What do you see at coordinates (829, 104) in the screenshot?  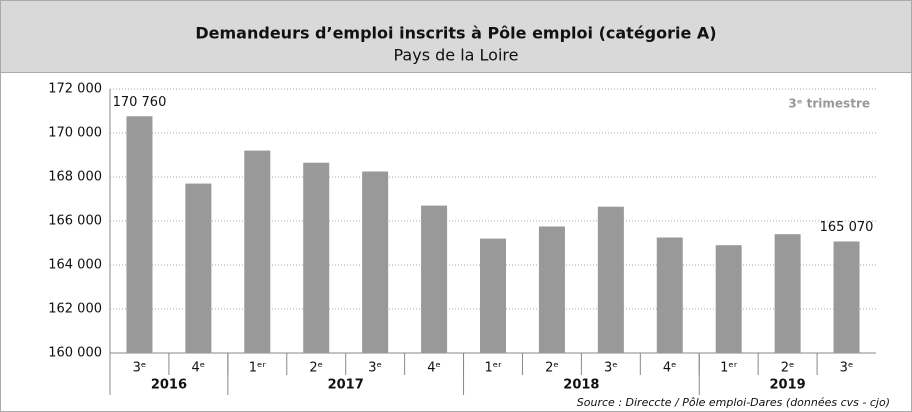 I see `annotation: 3ᵉ trimestre` at bounding box center [829, 104].